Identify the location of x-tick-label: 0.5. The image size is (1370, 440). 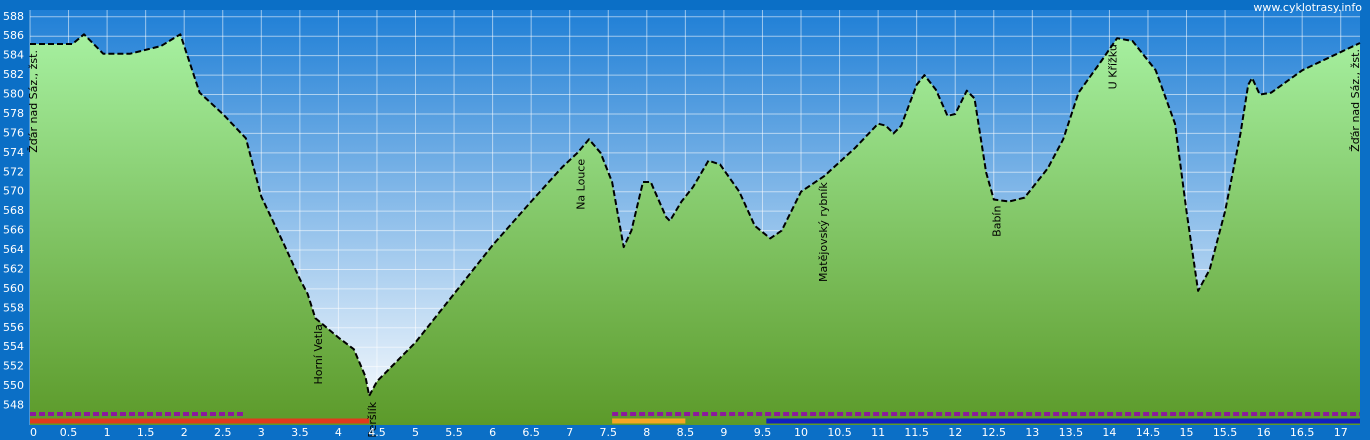
(69, 432).